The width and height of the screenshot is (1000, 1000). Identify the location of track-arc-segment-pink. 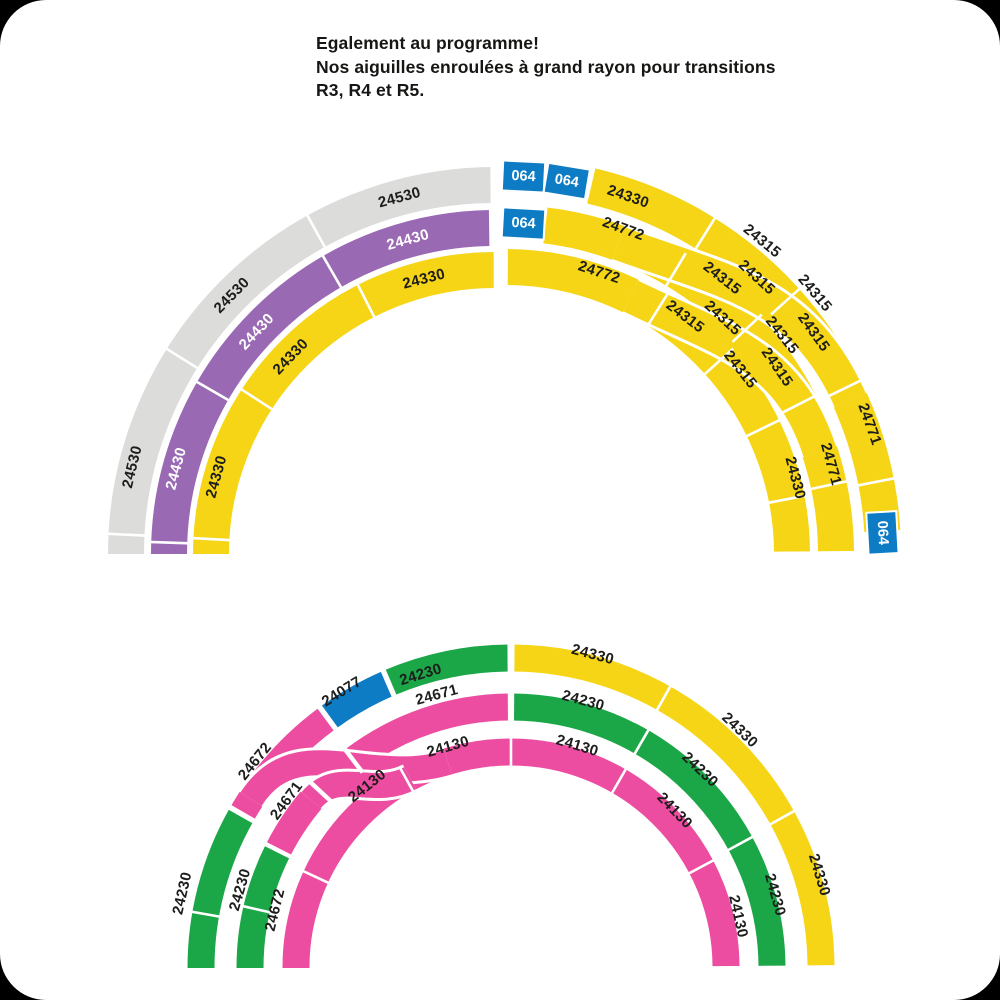
(427, 732).